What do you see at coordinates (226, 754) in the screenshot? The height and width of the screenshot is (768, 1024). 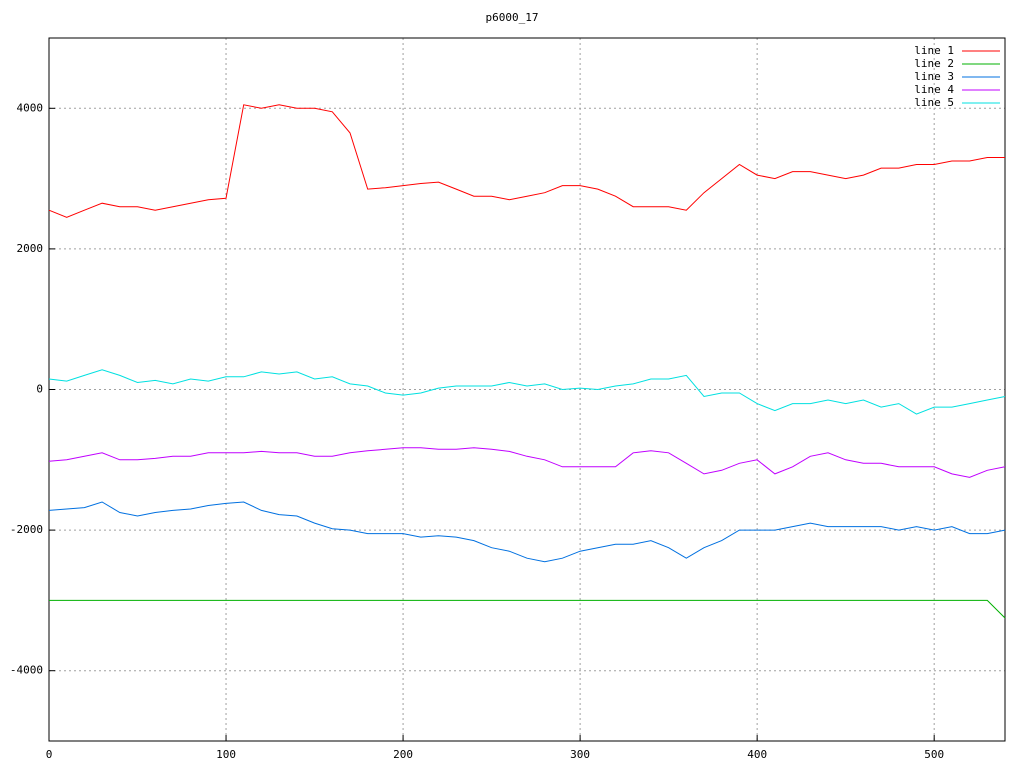 I see `x-tick-label: 100` at bounding box center [226, 754].